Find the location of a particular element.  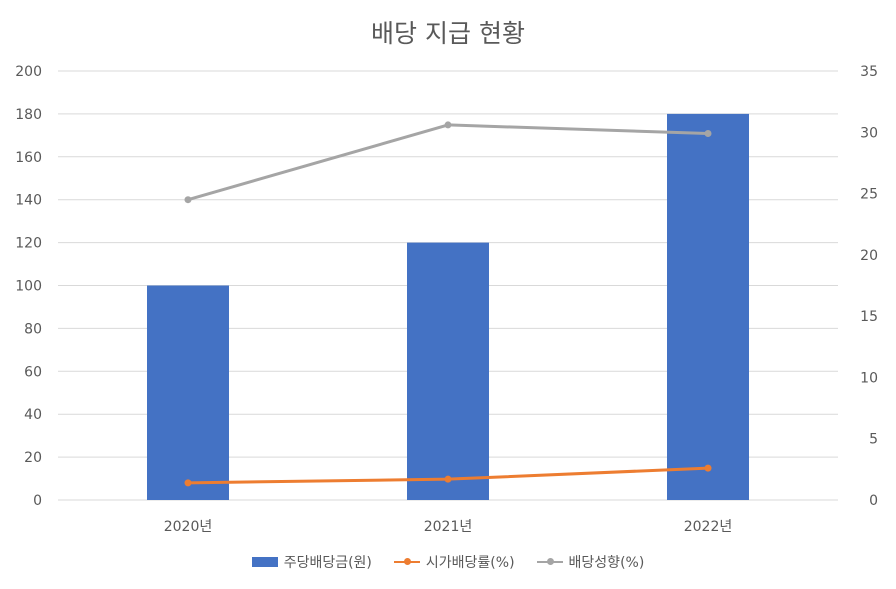

legend-item-bar-series: 주당배당금(원) is located at coordinates (311, 562).